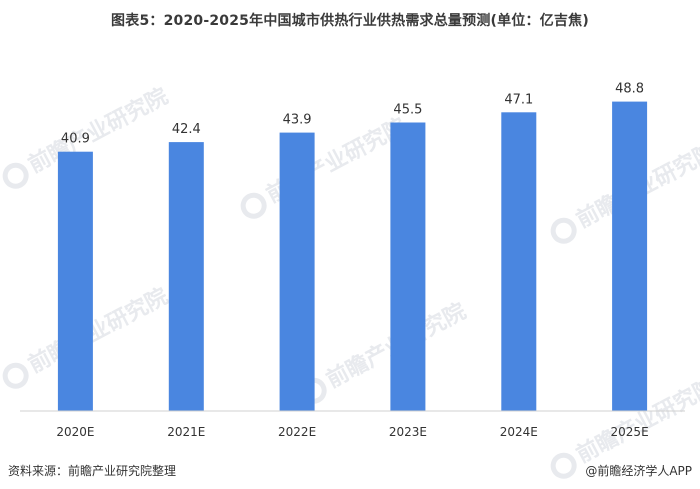  I want to click on x-tick-label-2025E: 2025E, so click(630, 432).